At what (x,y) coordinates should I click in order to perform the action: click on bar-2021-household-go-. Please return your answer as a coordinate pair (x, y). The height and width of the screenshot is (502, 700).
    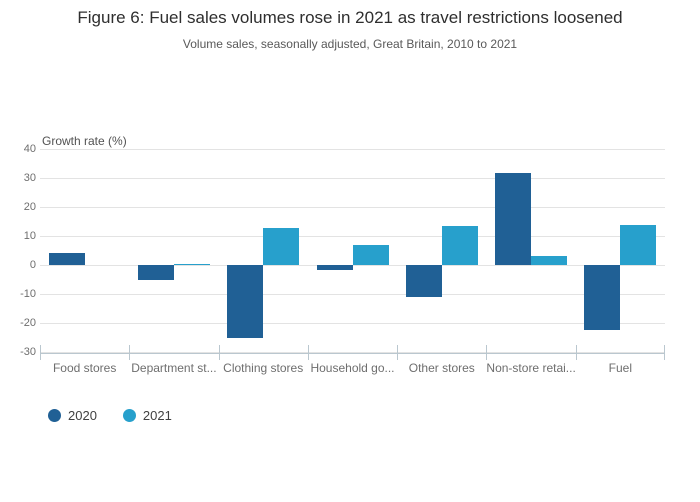
    Looking at the image, I should click on (370, 254).